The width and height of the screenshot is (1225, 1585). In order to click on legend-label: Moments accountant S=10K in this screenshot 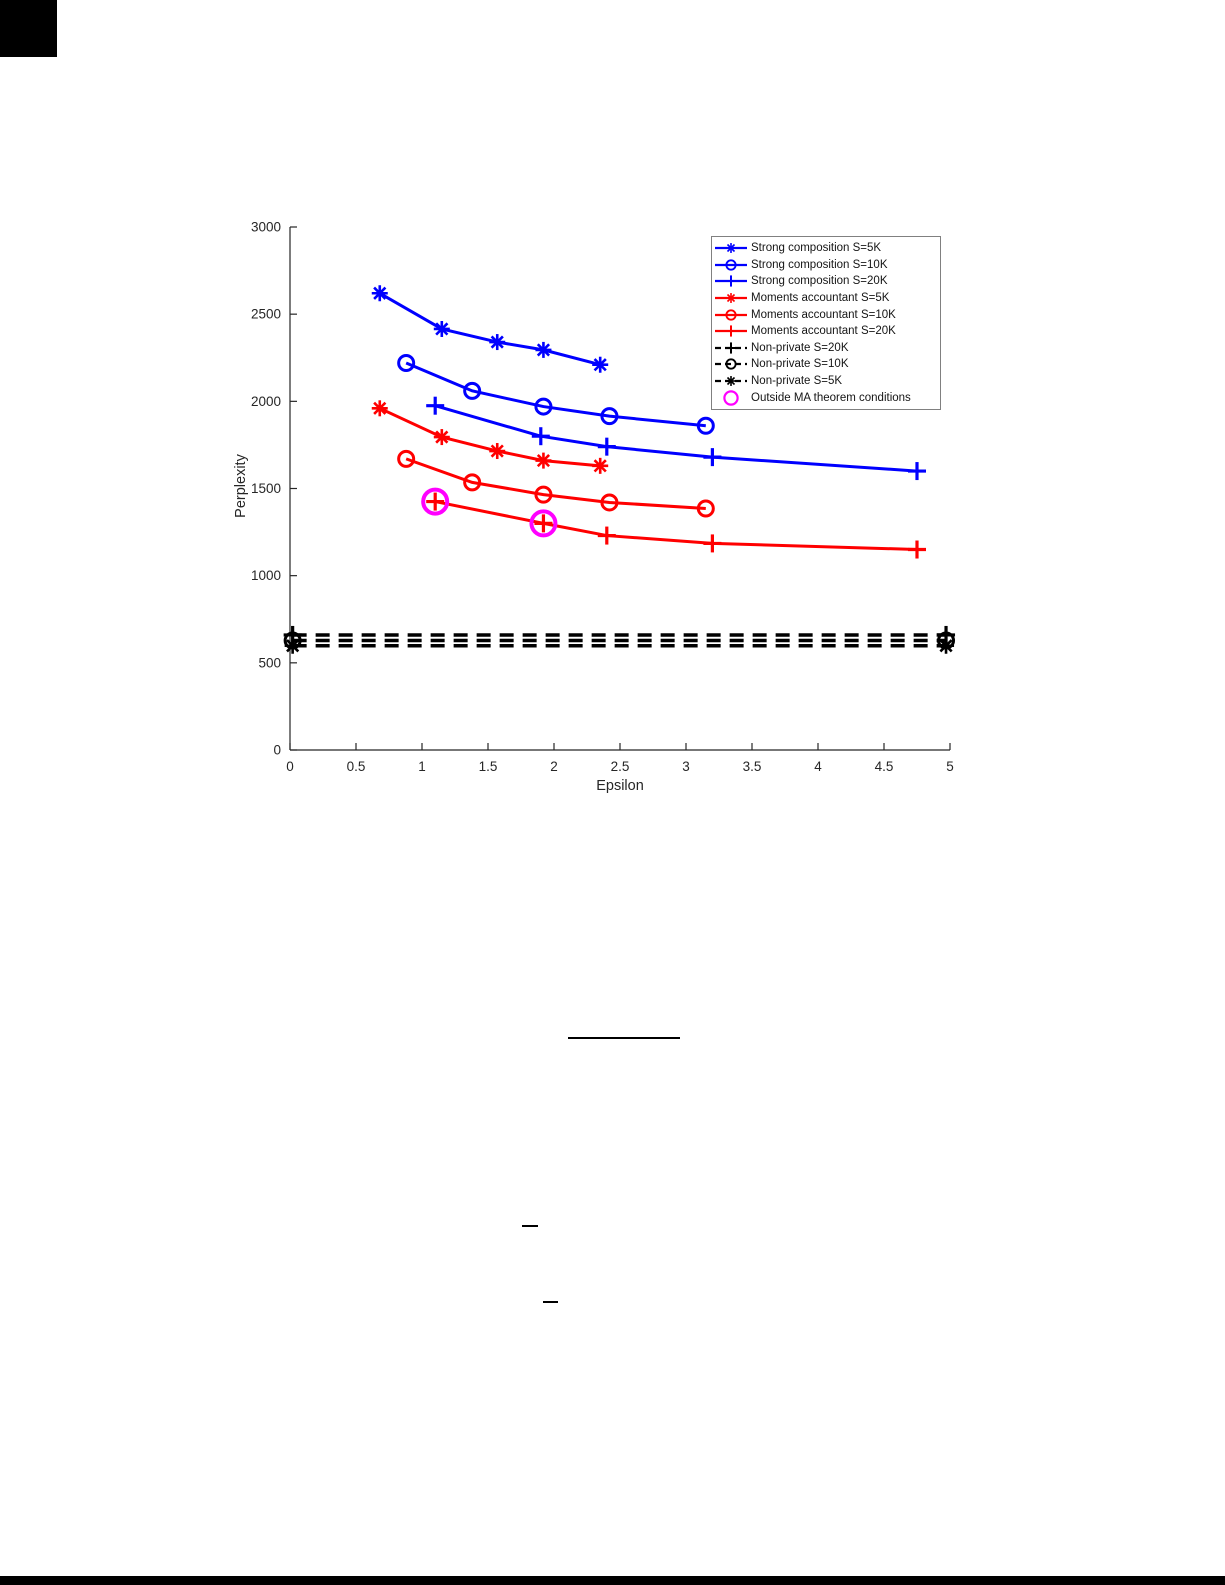, I will do `click(823, 314)`.